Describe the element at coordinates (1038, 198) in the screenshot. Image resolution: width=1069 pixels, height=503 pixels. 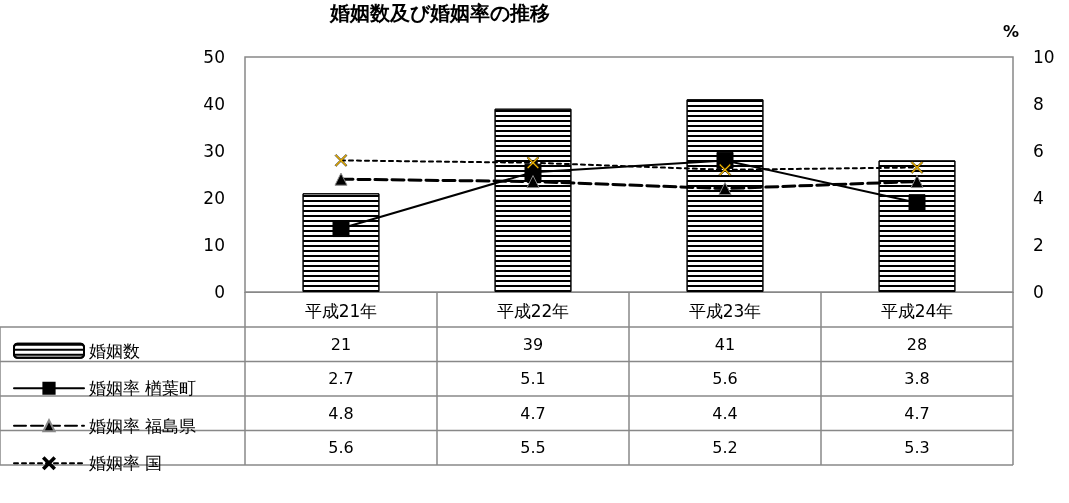
I see `y2-tick-label: 4` at that location.